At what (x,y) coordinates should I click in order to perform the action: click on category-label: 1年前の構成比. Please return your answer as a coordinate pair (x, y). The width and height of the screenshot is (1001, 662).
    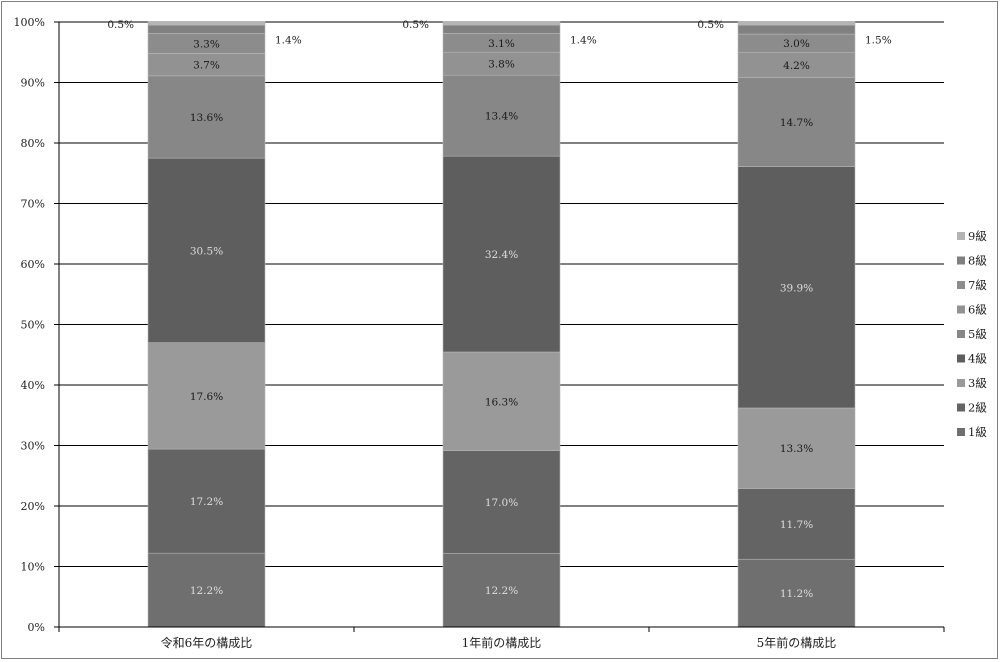
    Looking at the image, I should click on (502, 642).